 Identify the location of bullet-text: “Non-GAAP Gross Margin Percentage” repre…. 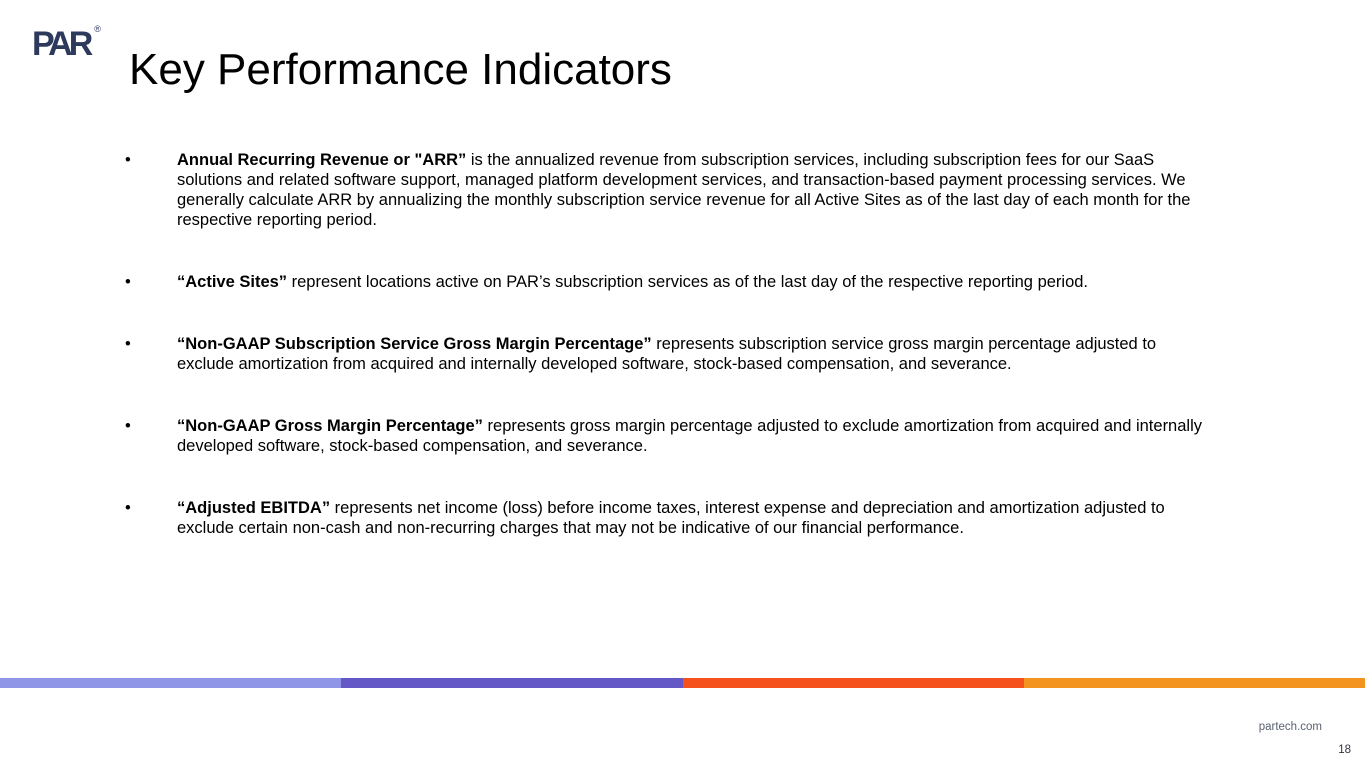
(692, 436).